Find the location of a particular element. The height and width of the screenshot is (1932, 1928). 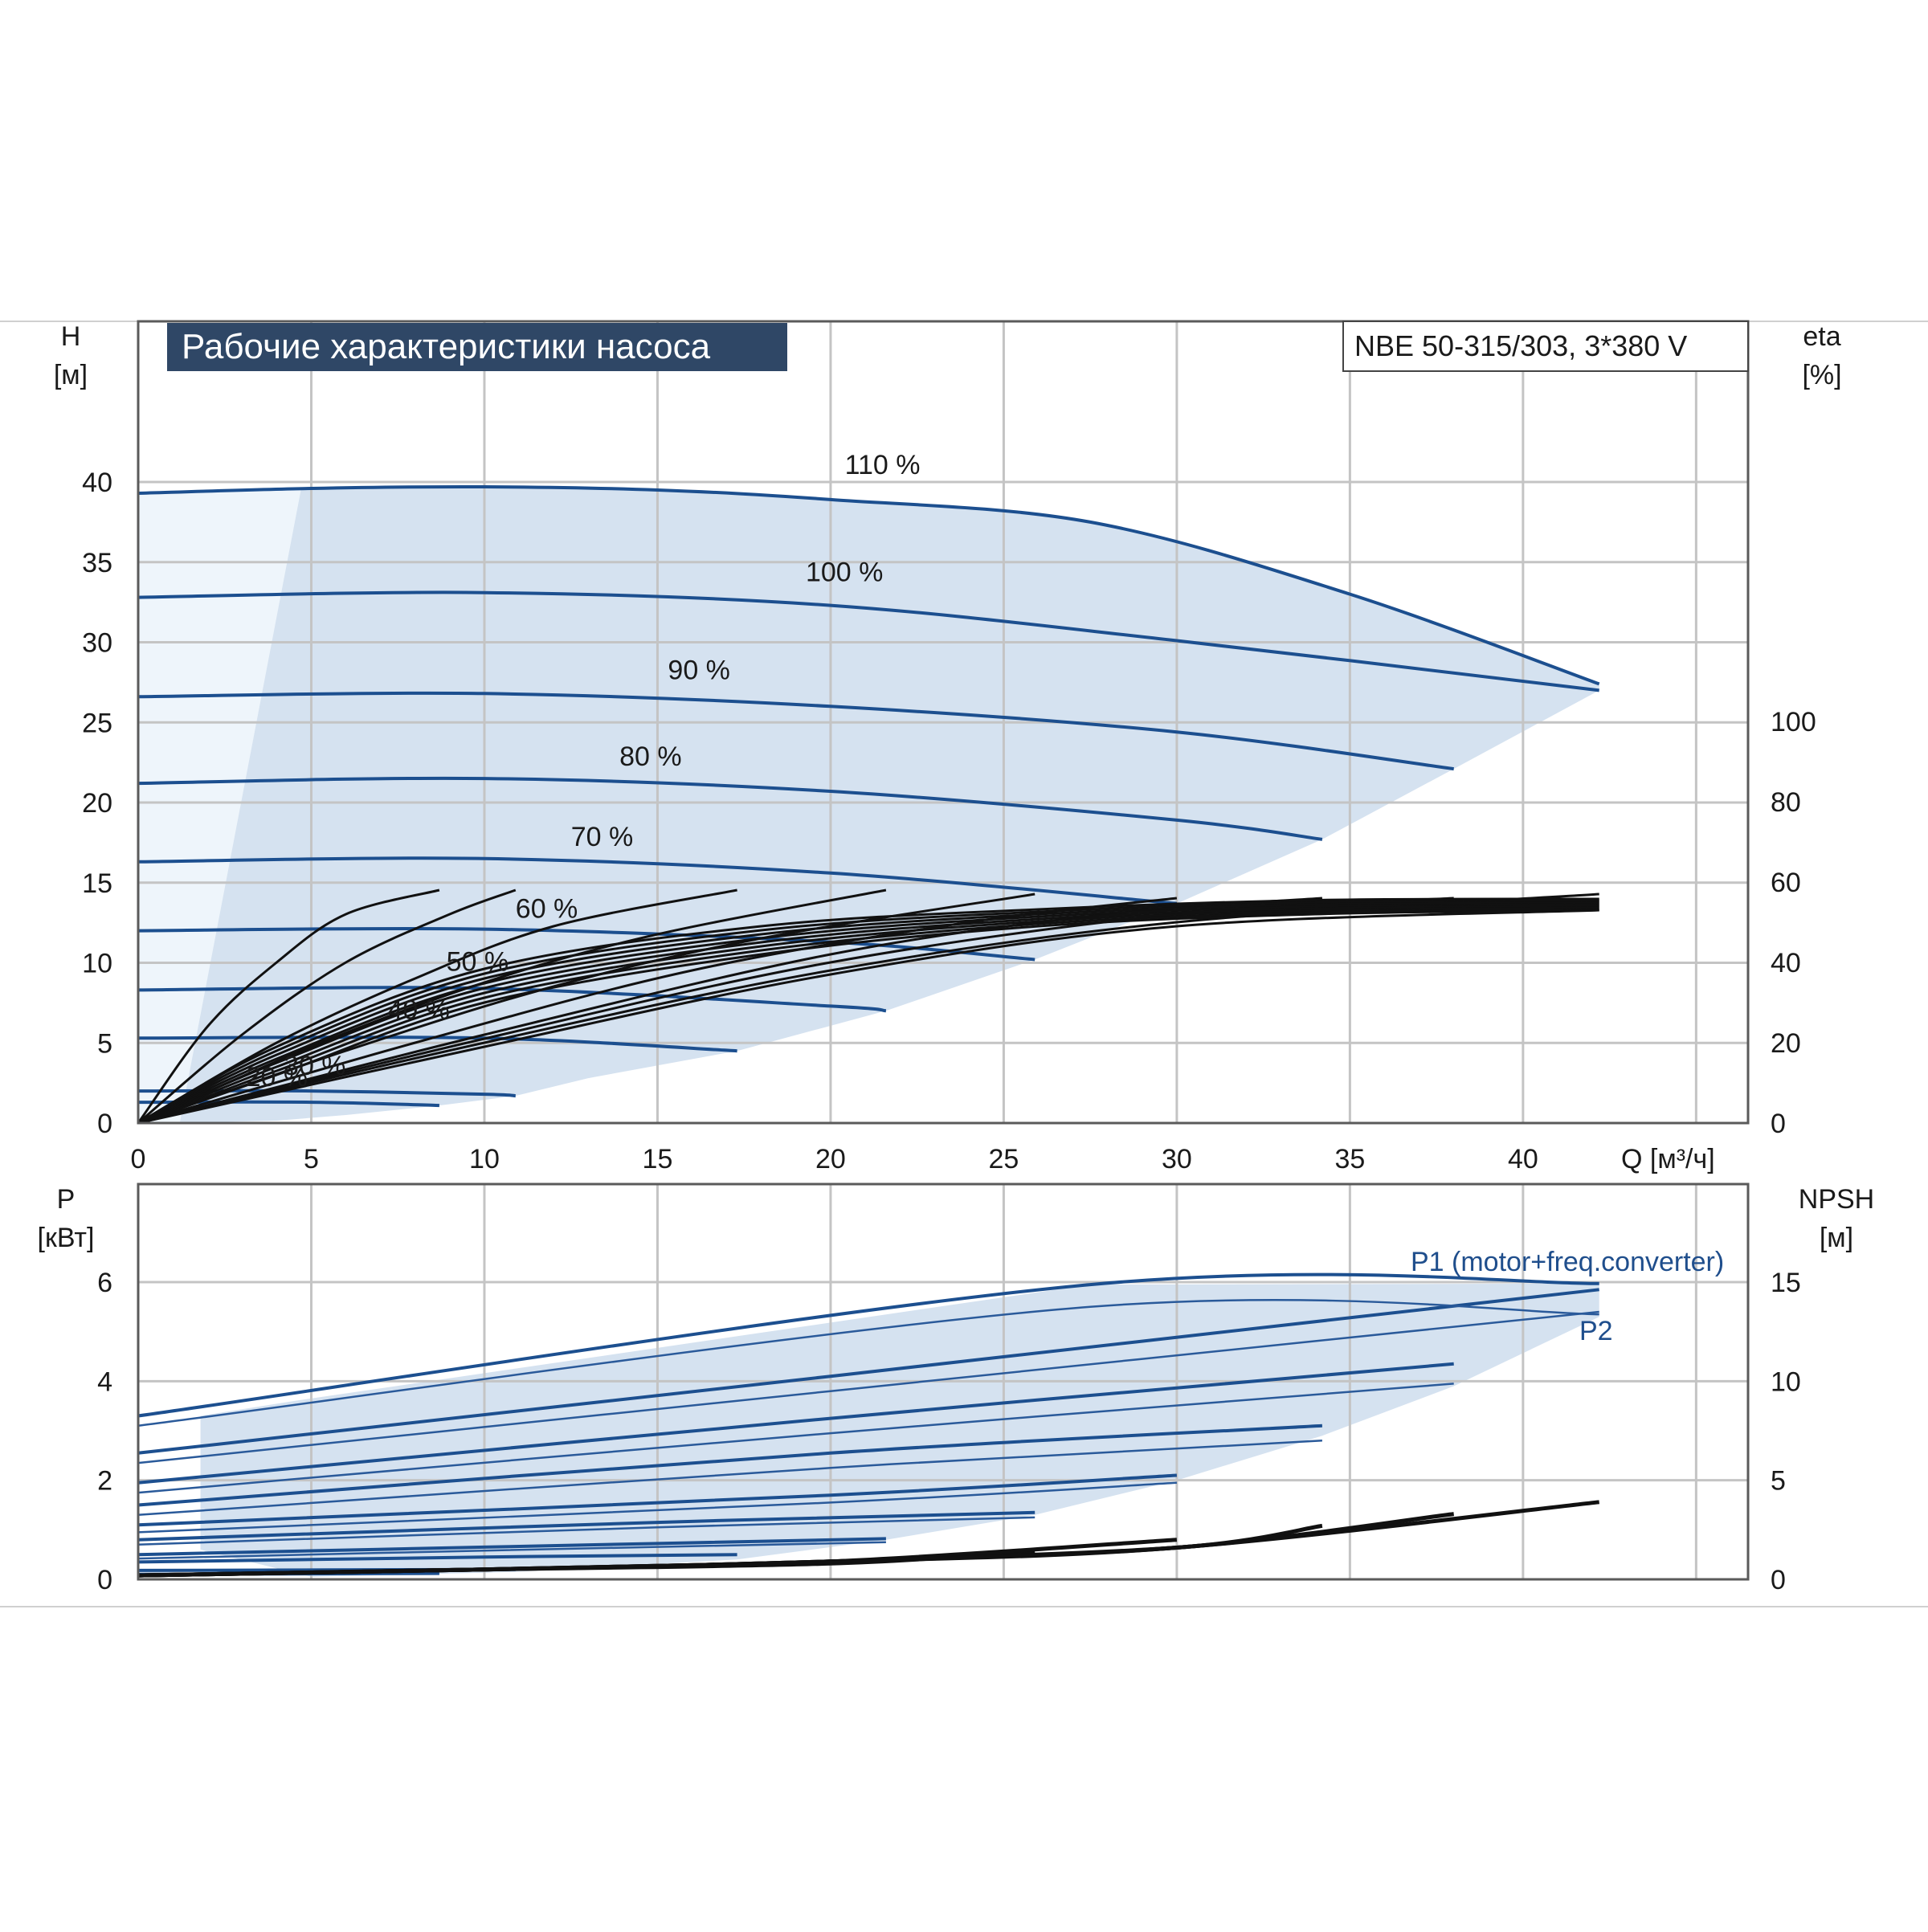

eta-tick-label: 100 is located at coordinates (1794, 722).